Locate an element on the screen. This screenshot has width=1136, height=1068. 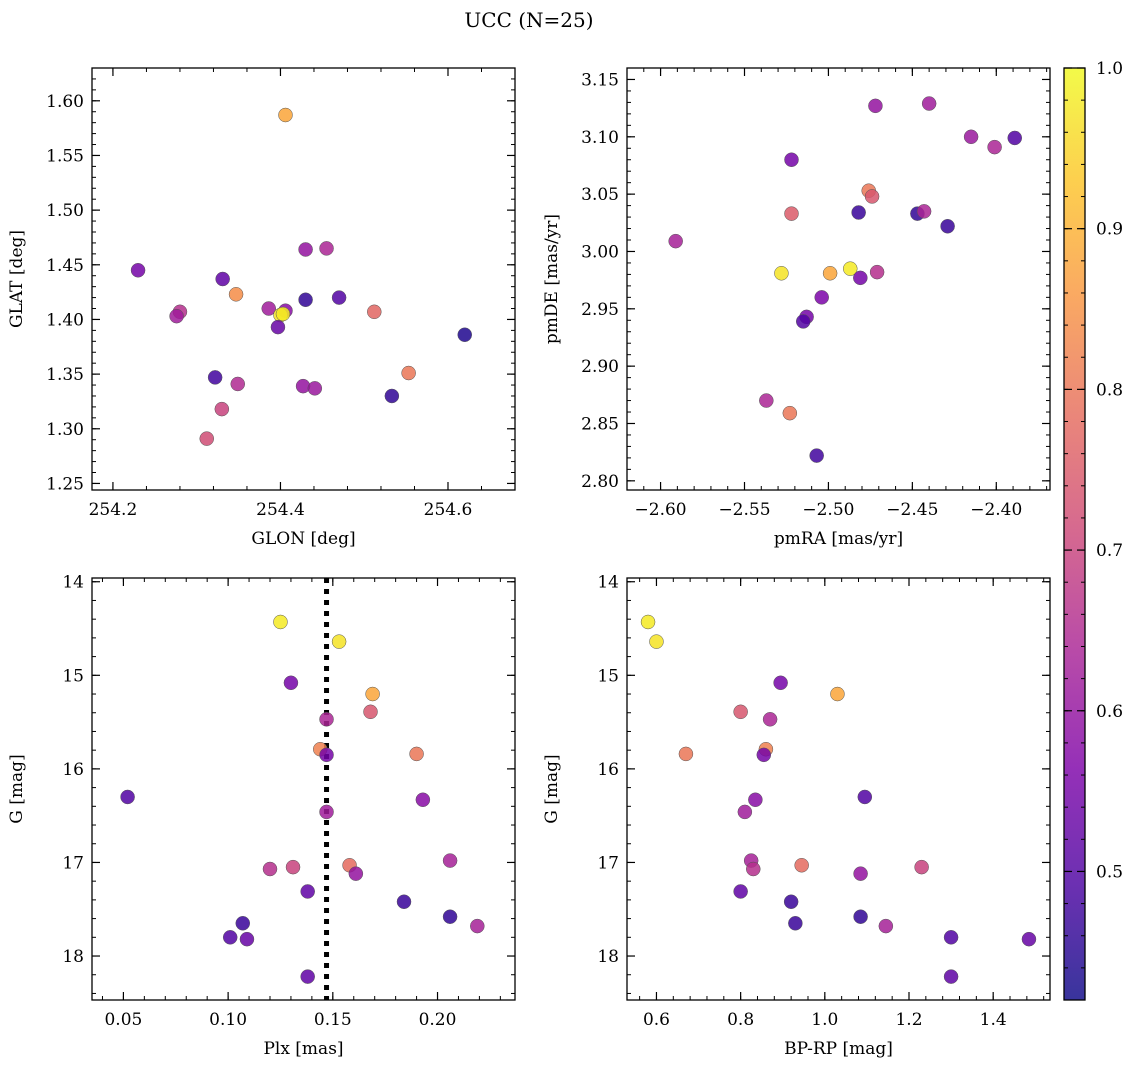
x-tick-label: 0.8 is located at coordinates (740, 1020).